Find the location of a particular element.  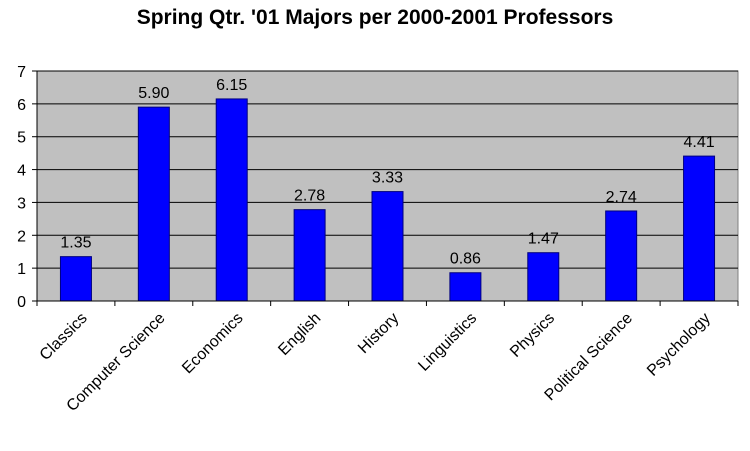

y-tick-label: 6 is located at coordinates (21, 105).